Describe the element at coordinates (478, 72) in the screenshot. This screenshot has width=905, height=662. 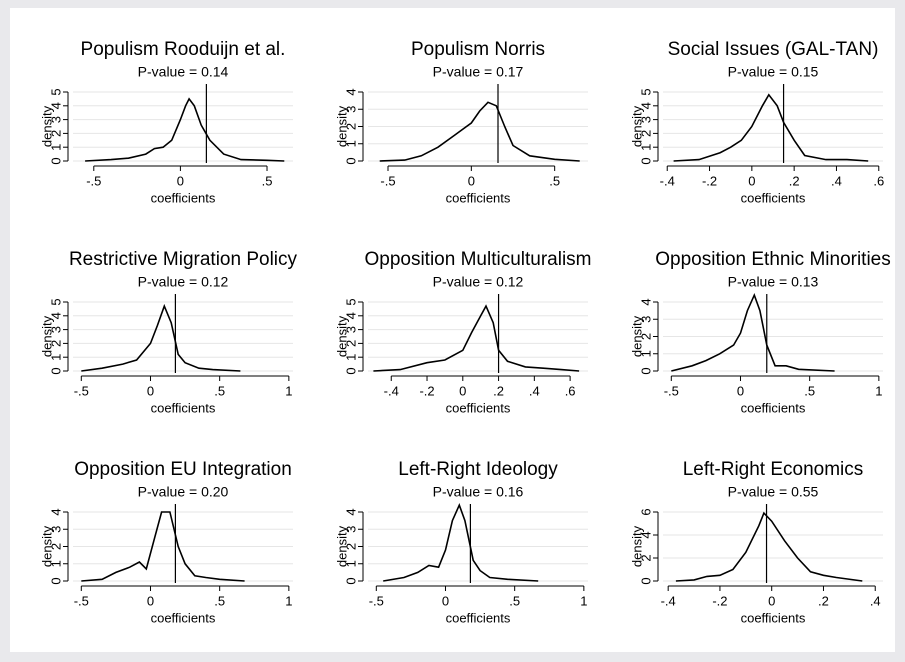
I see `chart-subtitle: P-value = 0.17` at that location.